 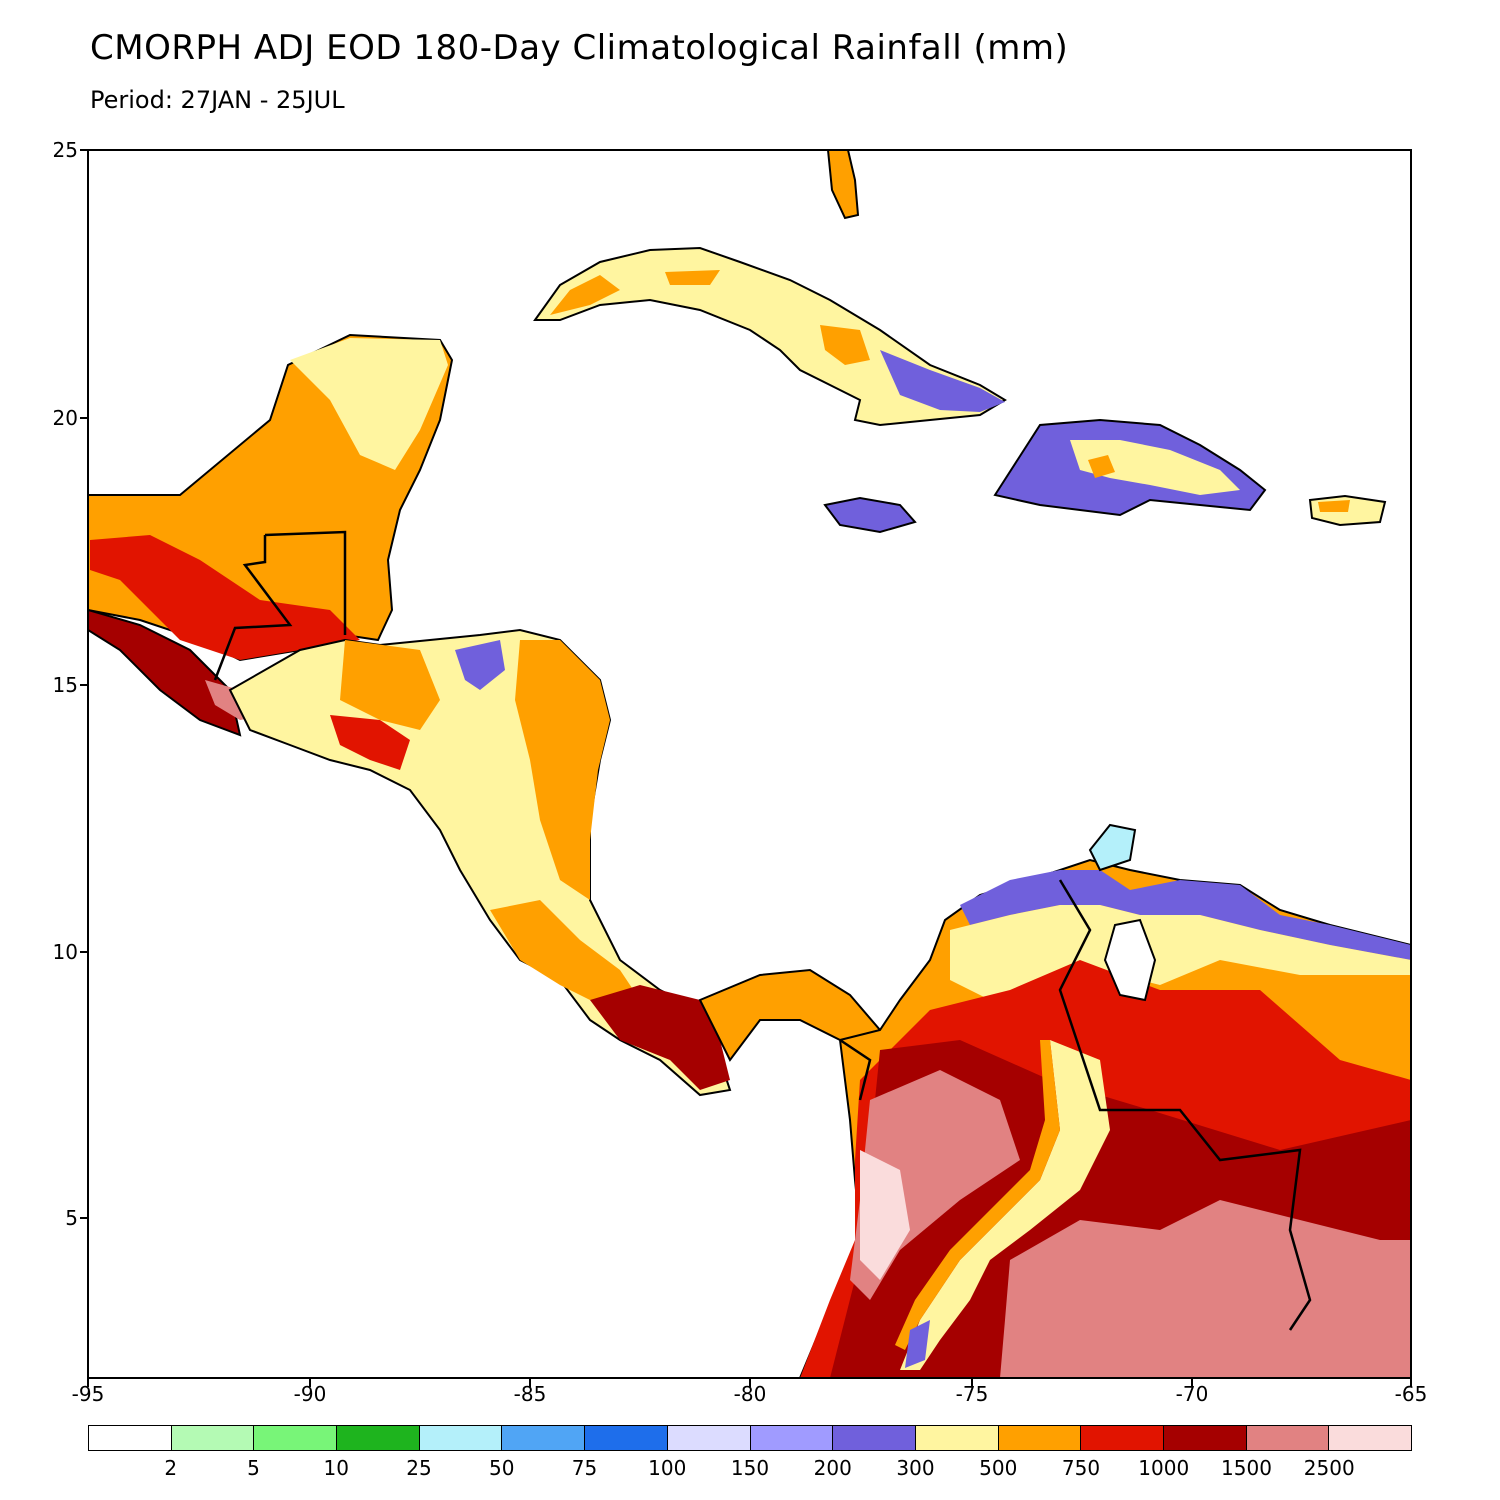 I want to click on guatemala-red, so click(x=225, y=597).